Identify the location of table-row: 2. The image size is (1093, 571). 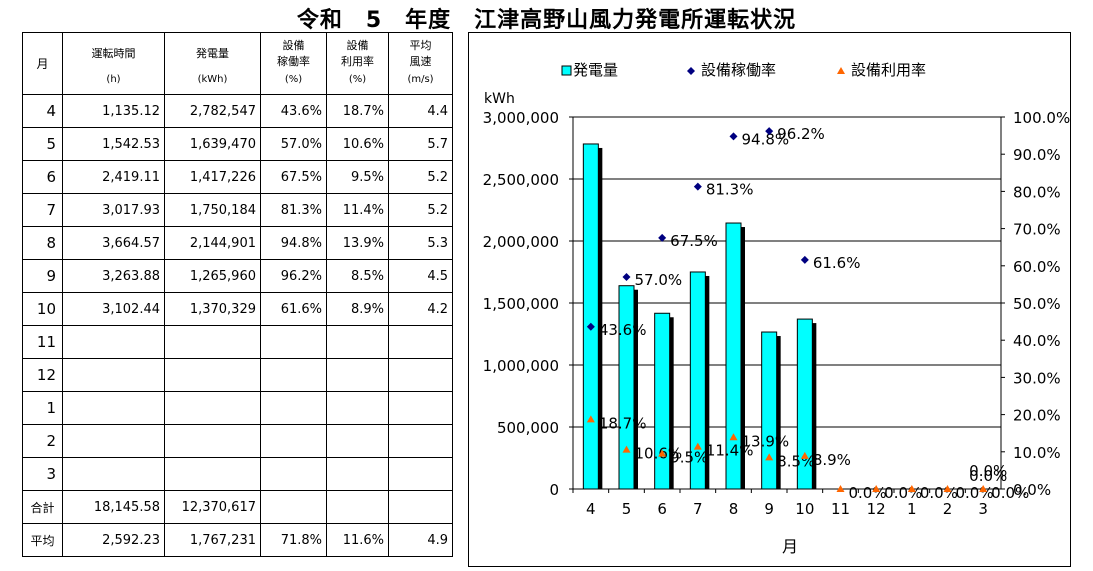
(237, 441).